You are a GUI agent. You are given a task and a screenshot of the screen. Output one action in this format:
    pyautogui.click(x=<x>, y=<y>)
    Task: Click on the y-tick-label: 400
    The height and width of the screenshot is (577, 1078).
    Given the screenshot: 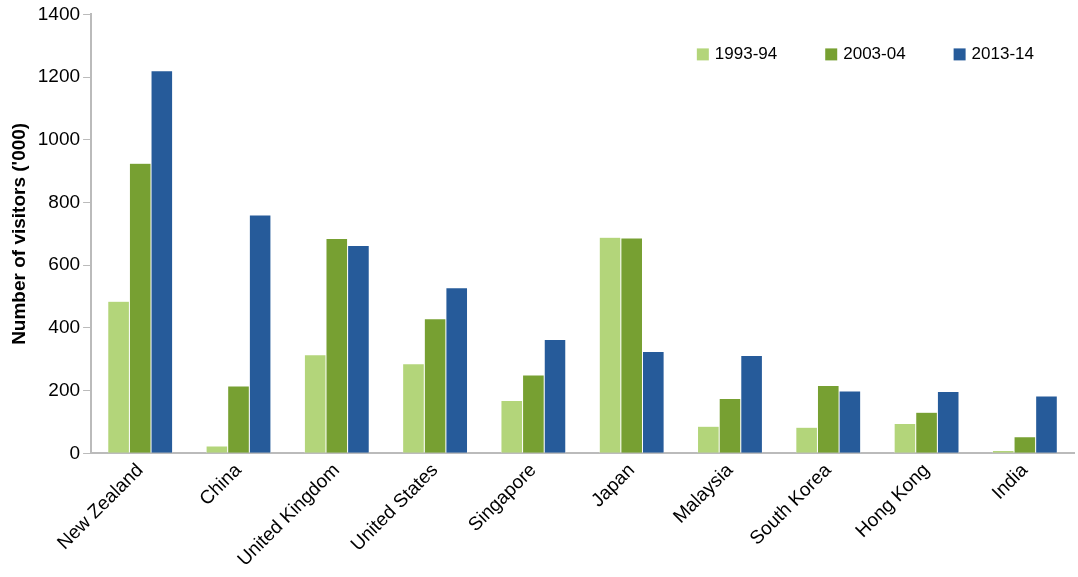 What is the action you would take?
    pyautogui.click(x=64, y=327)
    